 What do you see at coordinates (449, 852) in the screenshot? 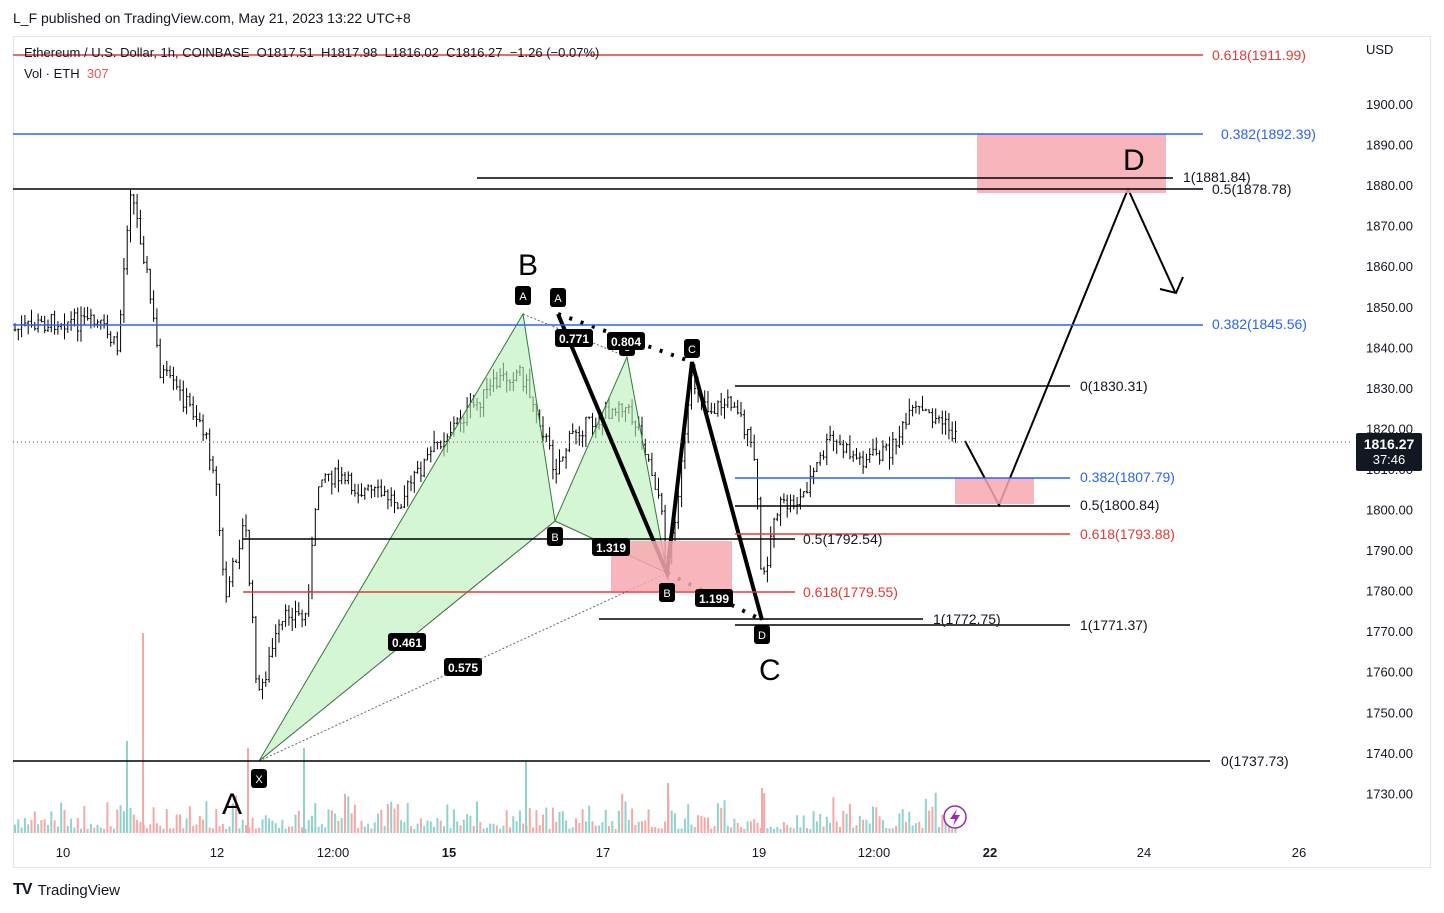
I see `time-tick: 15` at bounding box center [449, 852].